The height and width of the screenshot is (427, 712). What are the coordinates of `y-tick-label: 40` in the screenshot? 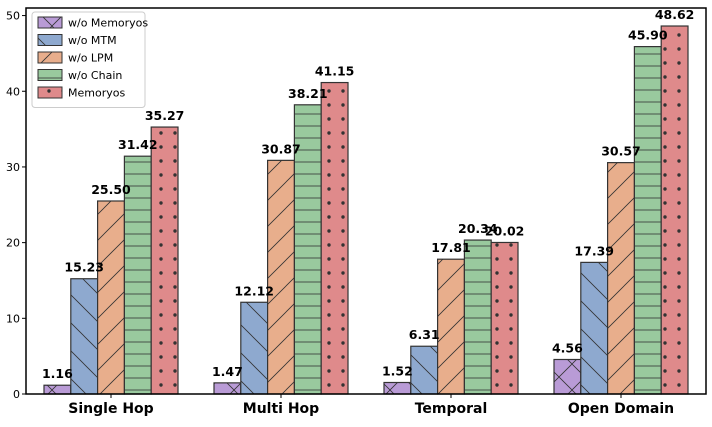 It's located at (13, 91).